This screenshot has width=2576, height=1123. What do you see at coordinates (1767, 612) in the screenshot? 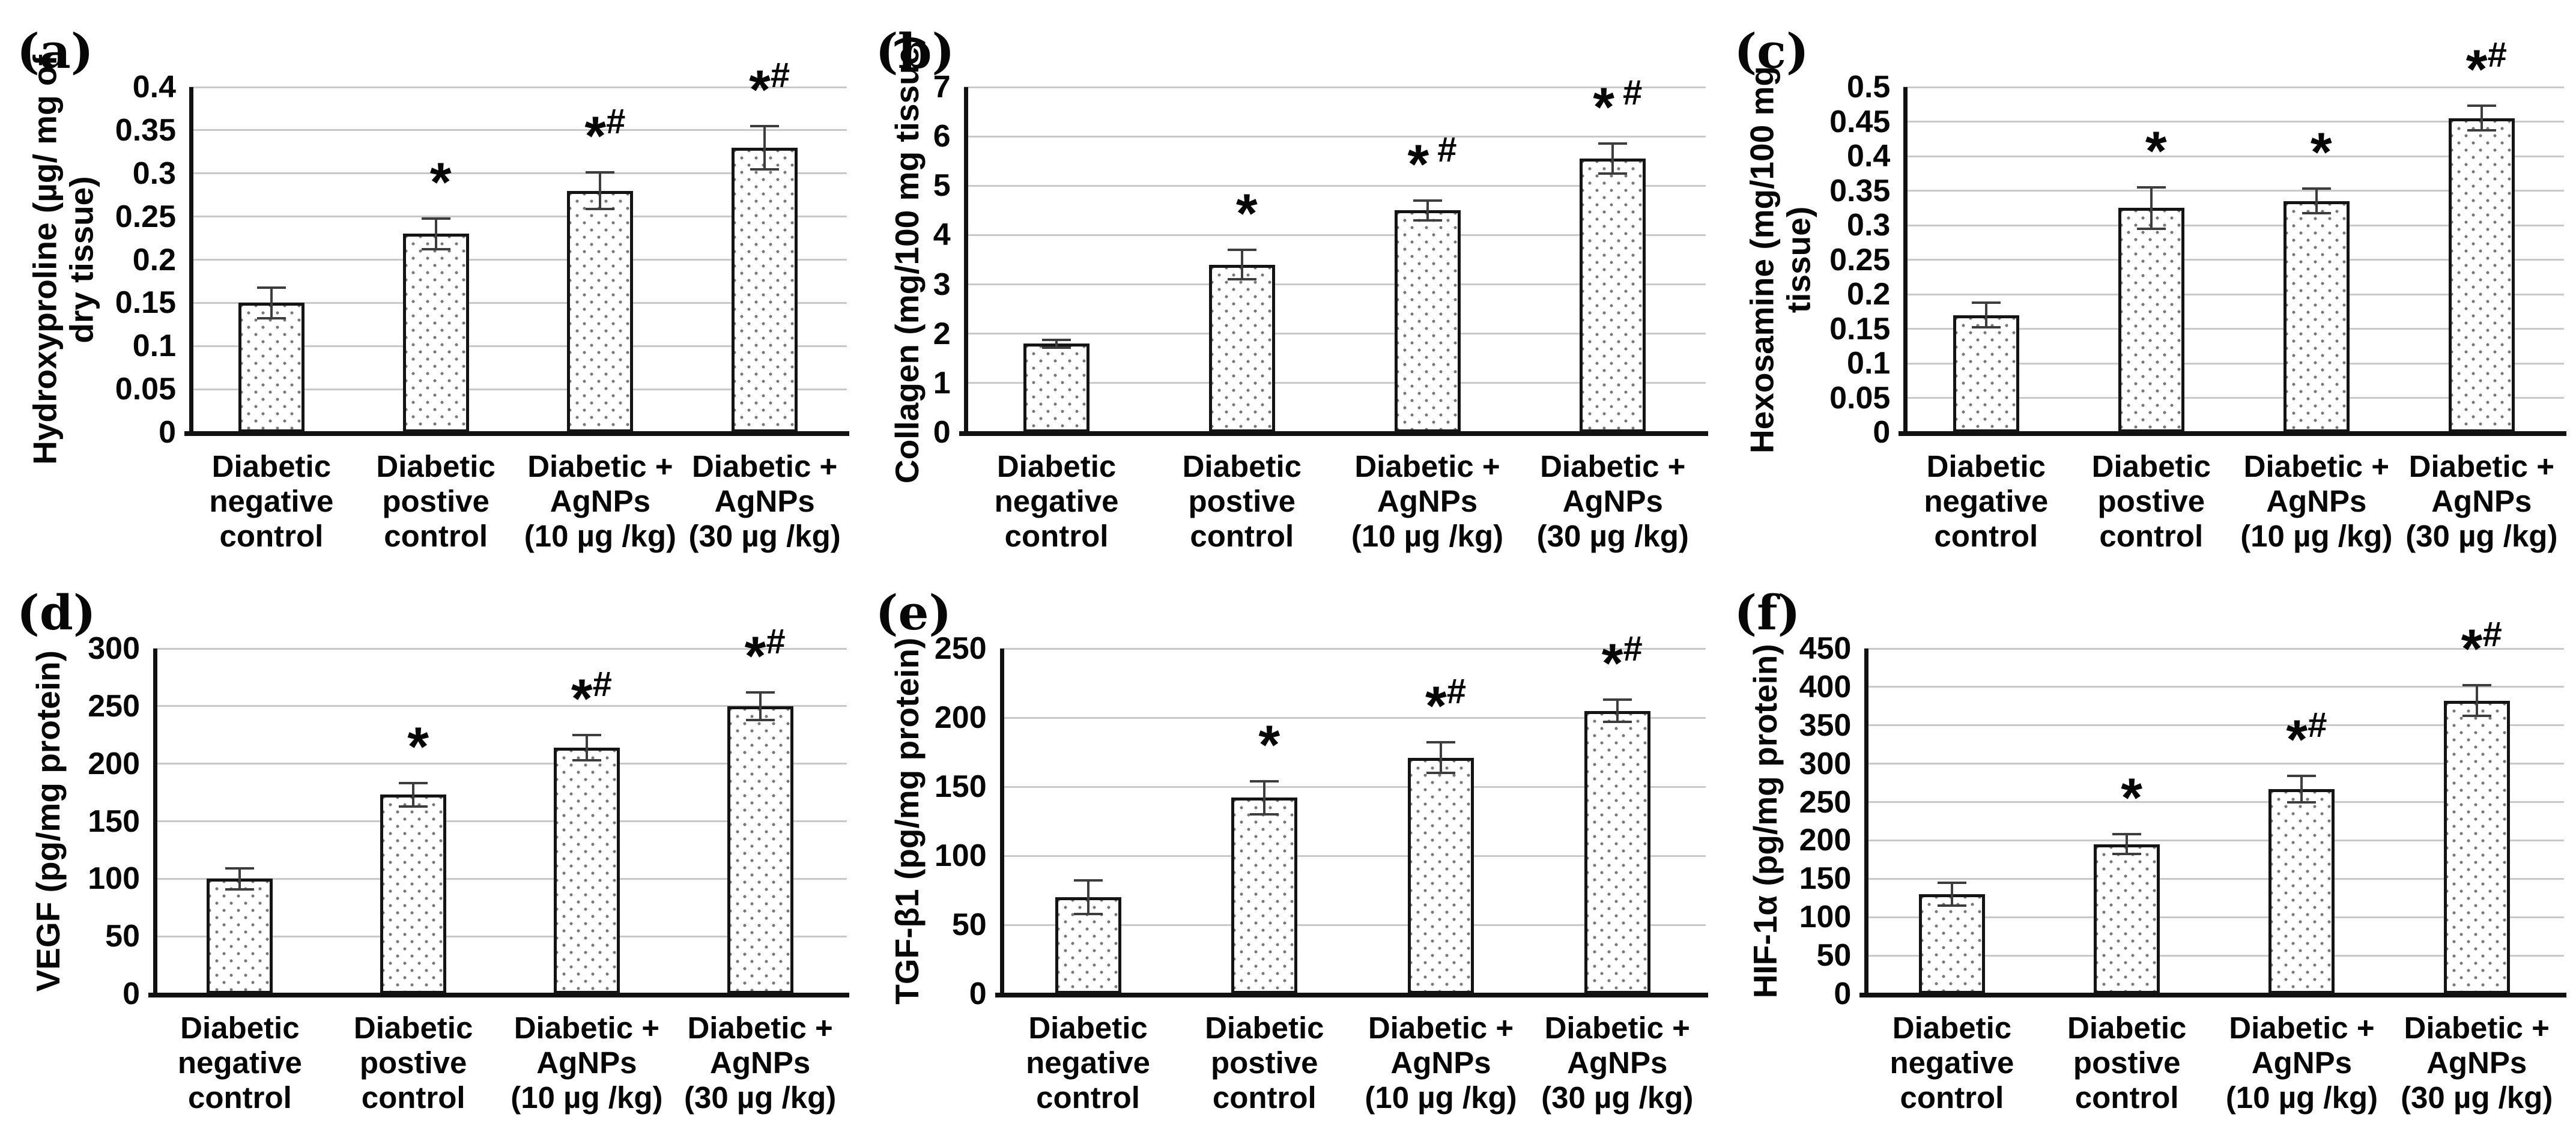
I see `panel-letter-f: (f)` at bounding box center [1767, 612].